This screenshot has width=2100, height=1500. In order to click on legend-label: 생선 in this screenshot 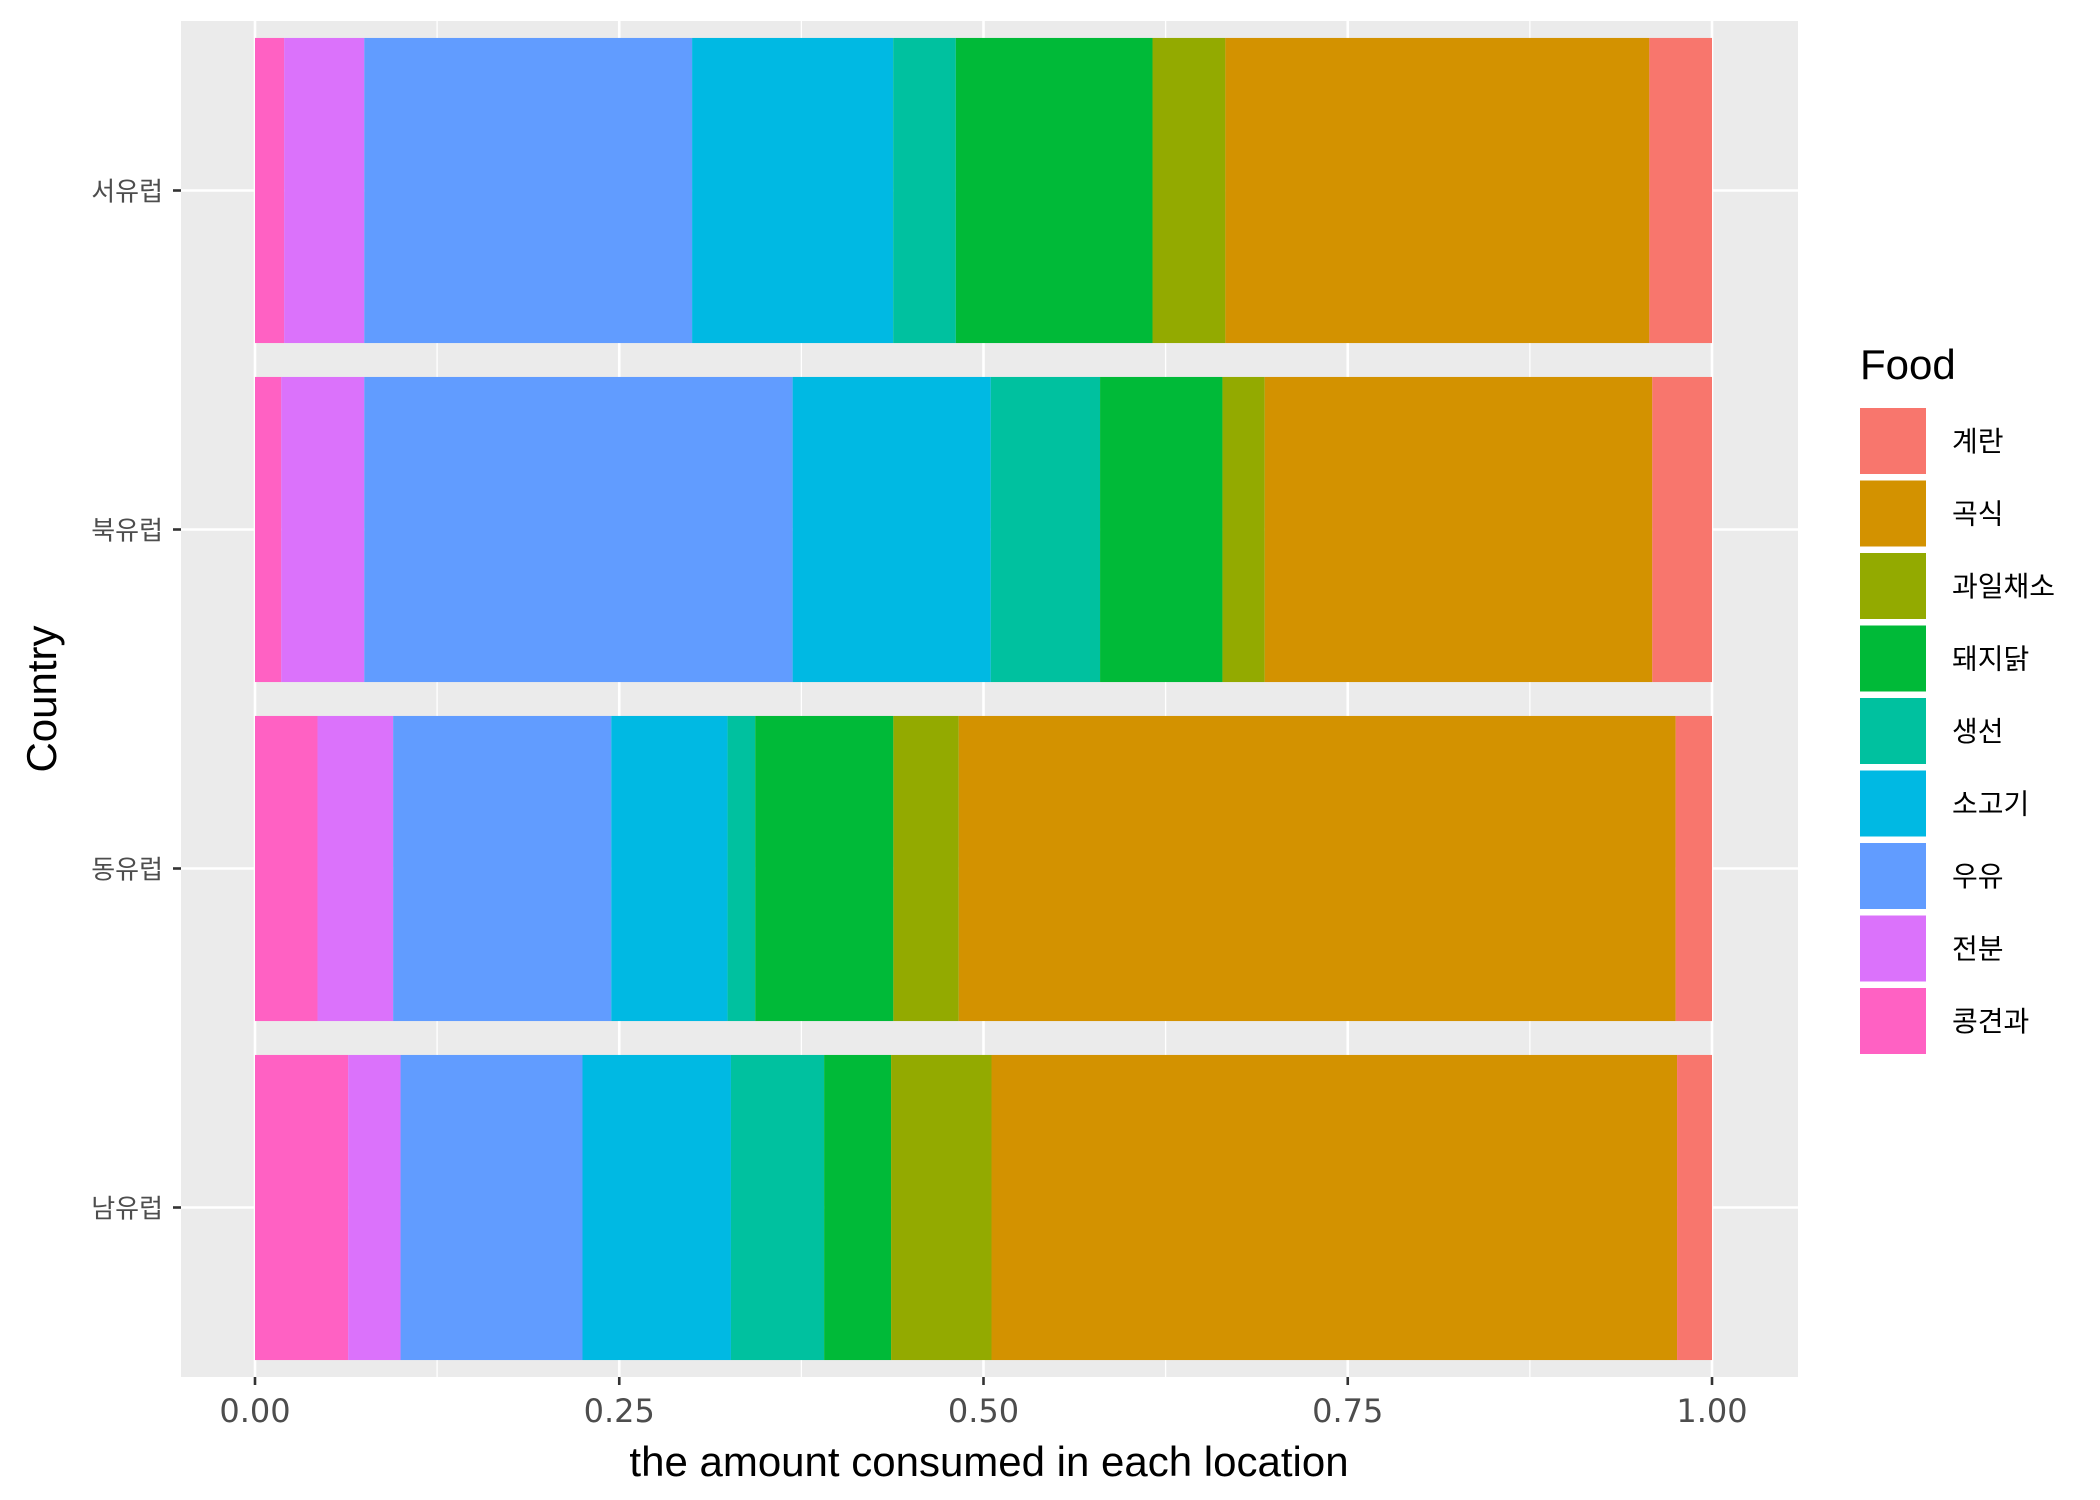, I will do `click(1978, 731)`.